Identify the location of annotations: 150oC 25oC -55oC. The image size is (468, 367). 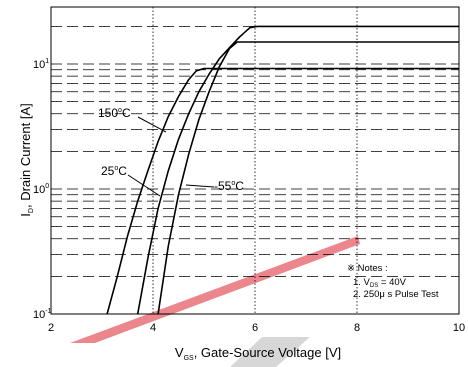
(171, 151).